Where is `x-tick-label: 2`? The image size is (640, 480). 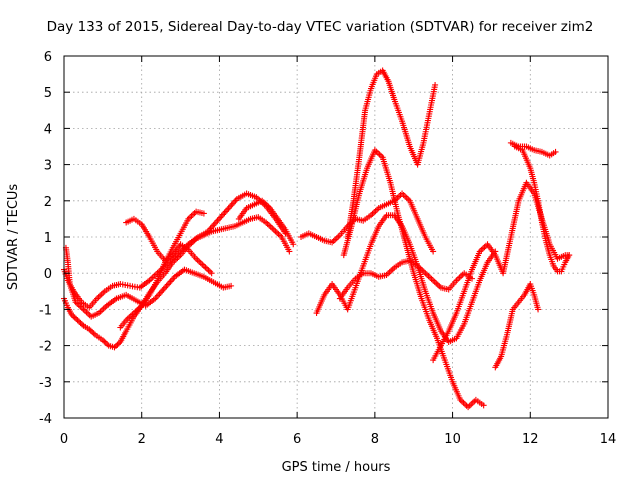
x-tick-label: 2 is located at coordinates (142, 439).